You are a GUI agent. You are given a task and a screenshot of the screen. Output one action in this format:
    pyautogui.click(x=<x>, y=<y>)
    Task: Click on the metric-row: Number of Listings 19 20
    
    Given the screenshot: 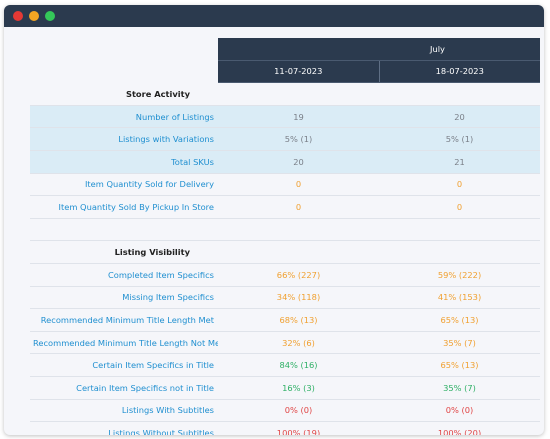 What is the action you would take?
    pyautogui.click(x=285, y=116)
    